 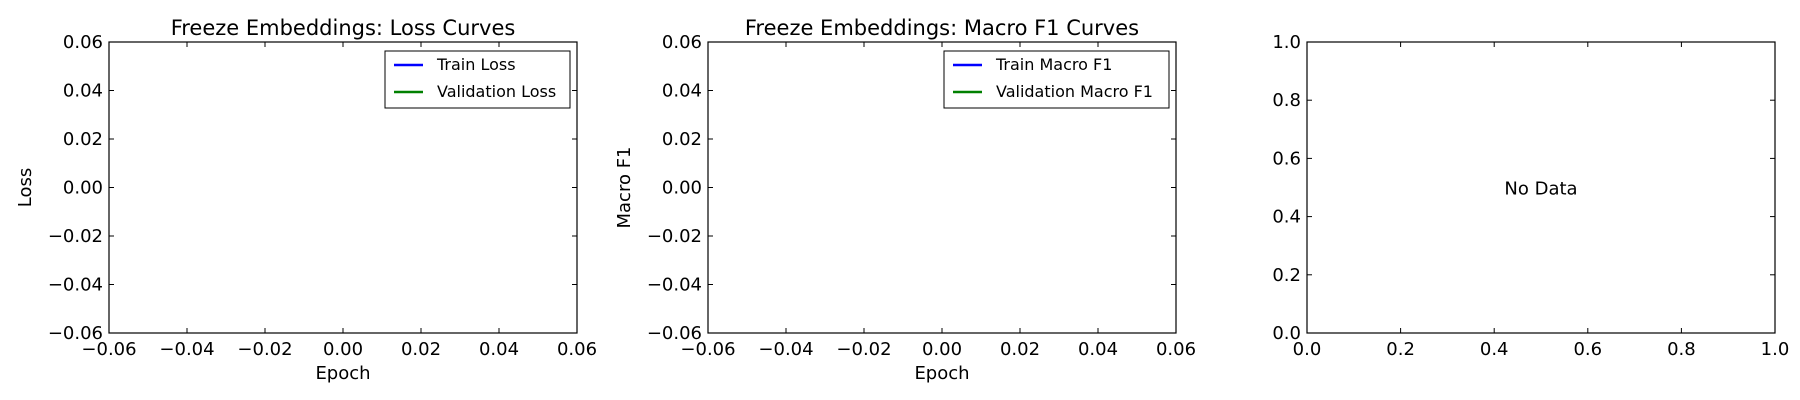 I want to click on y-tick-label: 1.0, so click(x=1286, y=42).